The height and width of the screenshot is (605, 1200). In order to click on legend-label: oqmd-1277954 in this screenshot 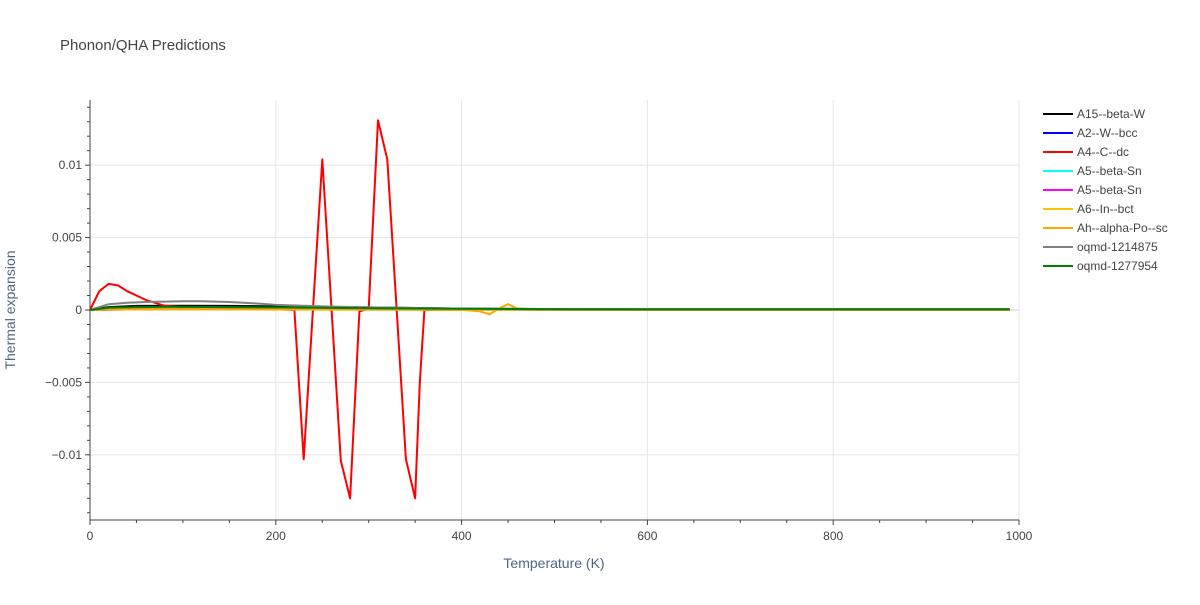, I will do `click(1117, 266)`.